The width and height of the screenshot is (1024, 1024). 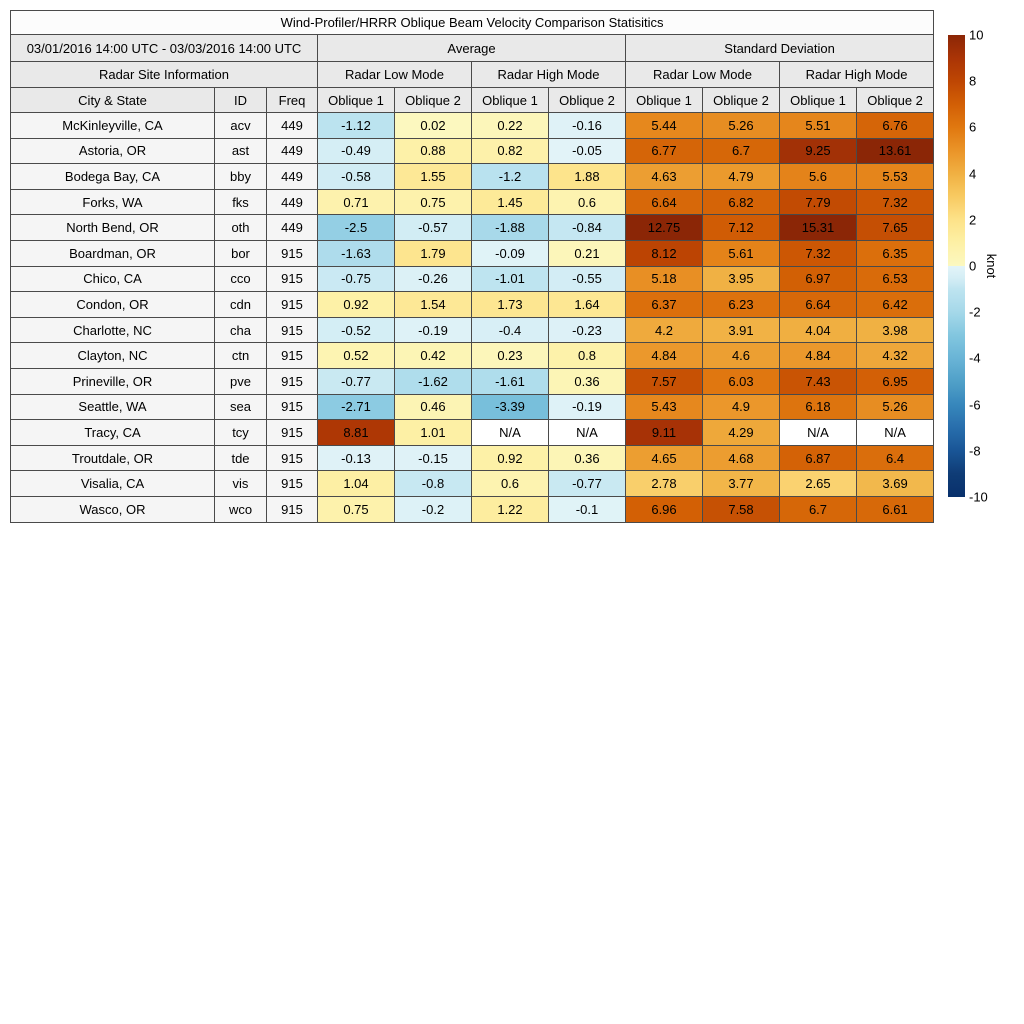 I want to click on value-cell: 6.7, so click(x=741, y=151).